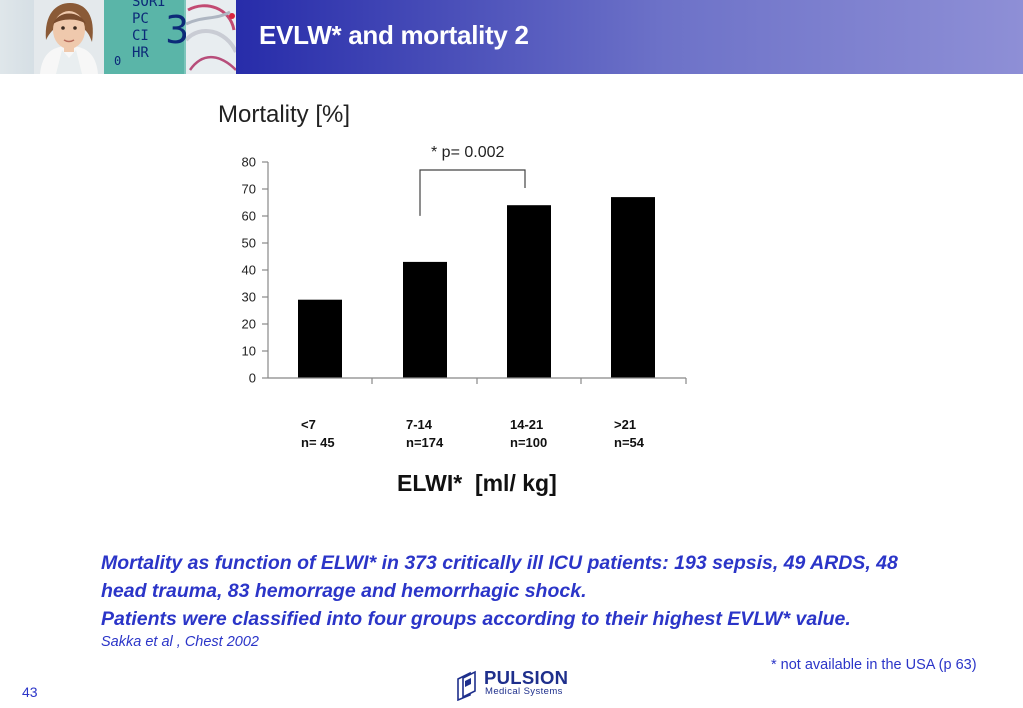  Describe the element at coordinates (425, 442) in the screenshot. I see `x-category-n-label: n=174` at that location.